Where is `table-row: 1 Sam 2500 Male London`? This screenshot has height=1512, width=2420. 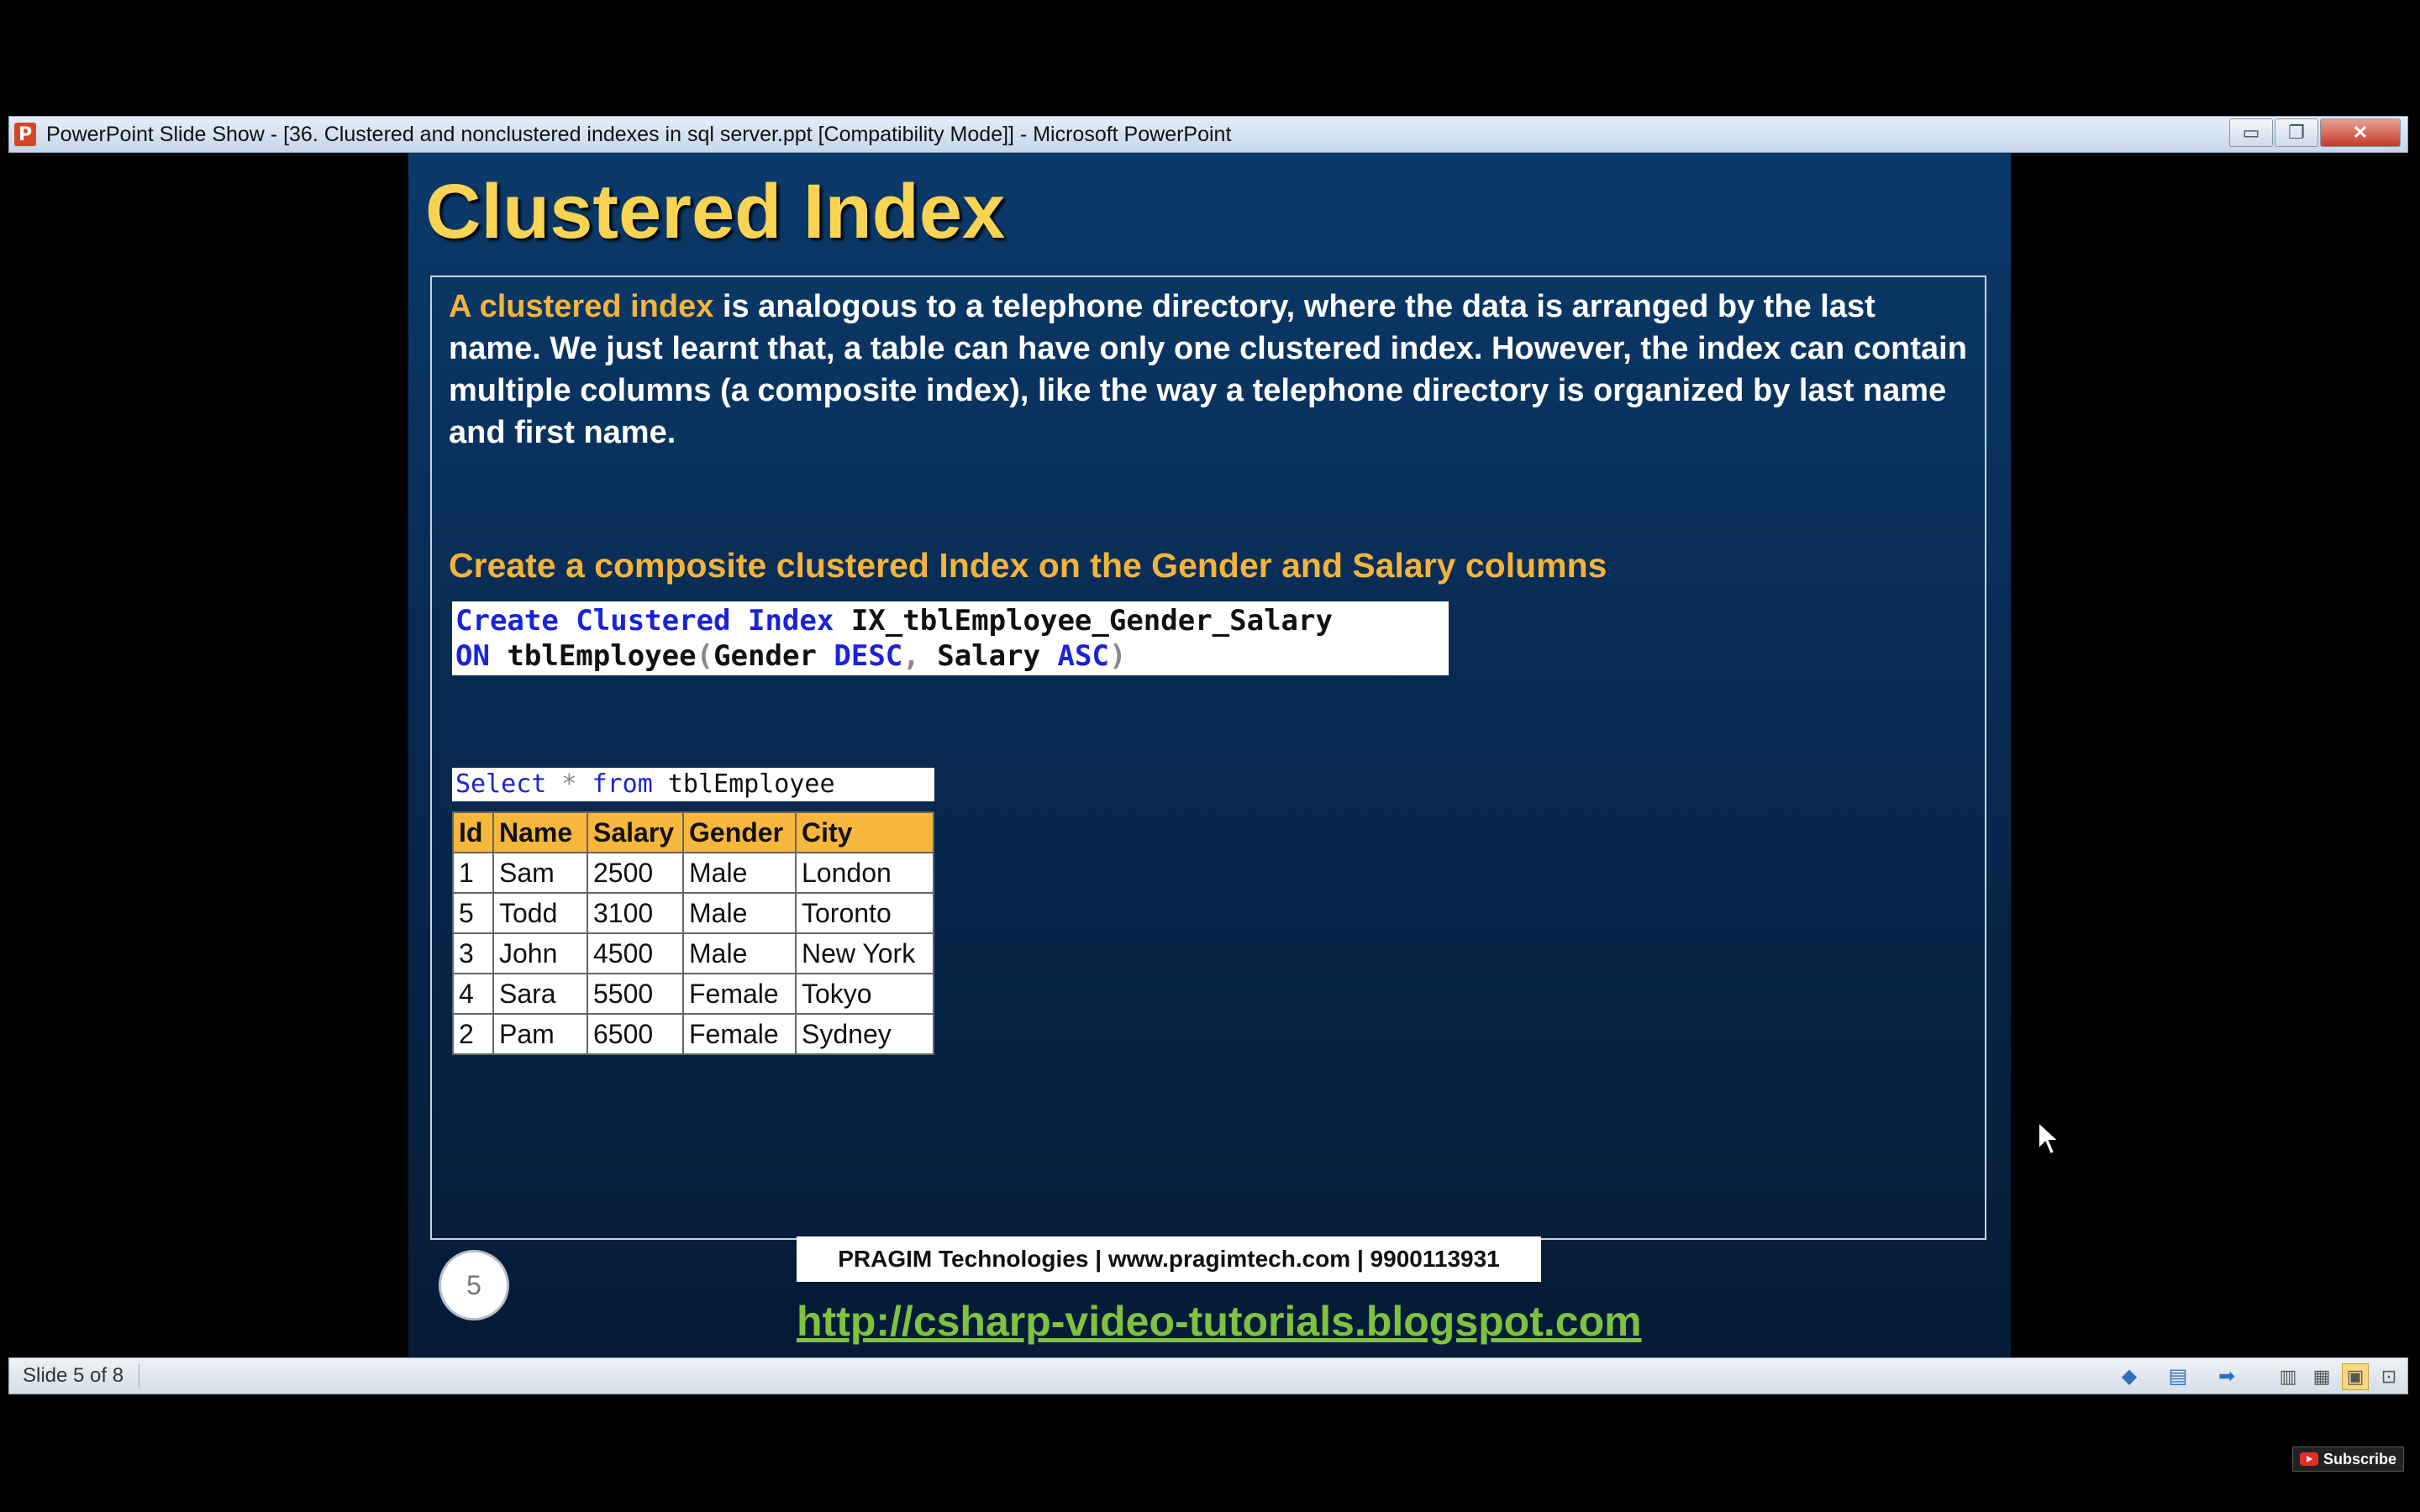 table-row: 1 Sam 2500 Male London is located at coordinates (693, 873).